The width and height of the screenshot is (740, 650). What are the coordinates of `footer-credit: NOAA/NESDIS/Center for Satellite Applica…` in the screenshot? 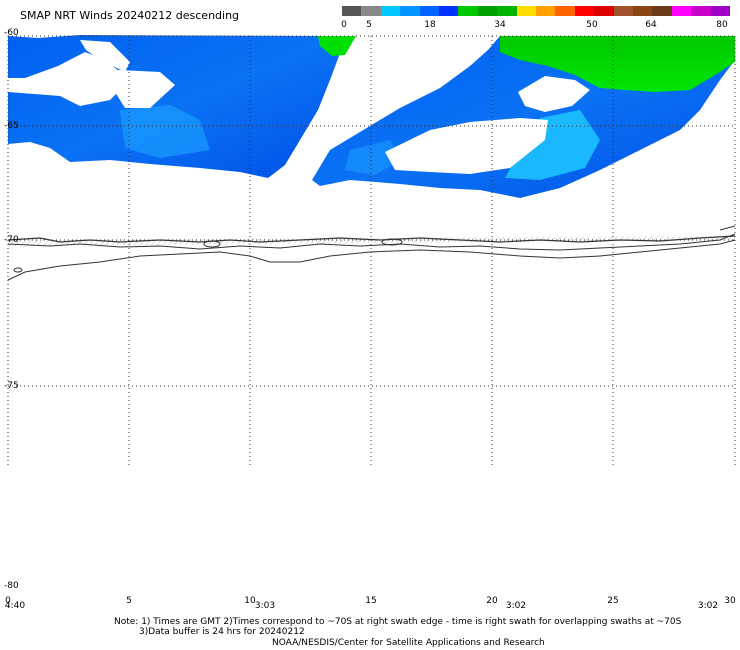 It's located at (408, 643).